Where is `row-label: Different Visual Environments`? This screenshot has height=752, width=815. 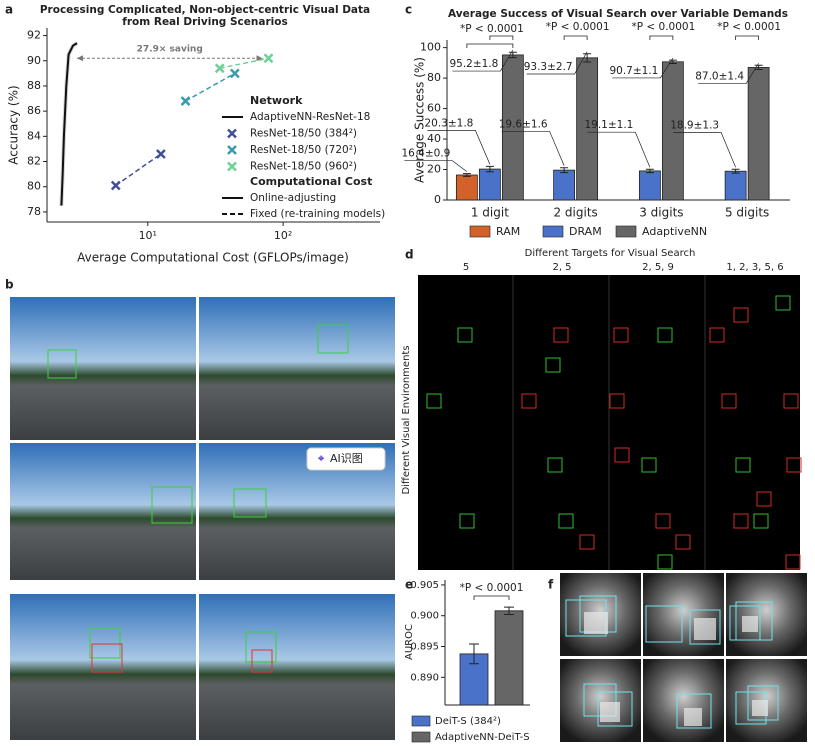
row-label: Different Visual Environments is located at coordinates (406, 419).